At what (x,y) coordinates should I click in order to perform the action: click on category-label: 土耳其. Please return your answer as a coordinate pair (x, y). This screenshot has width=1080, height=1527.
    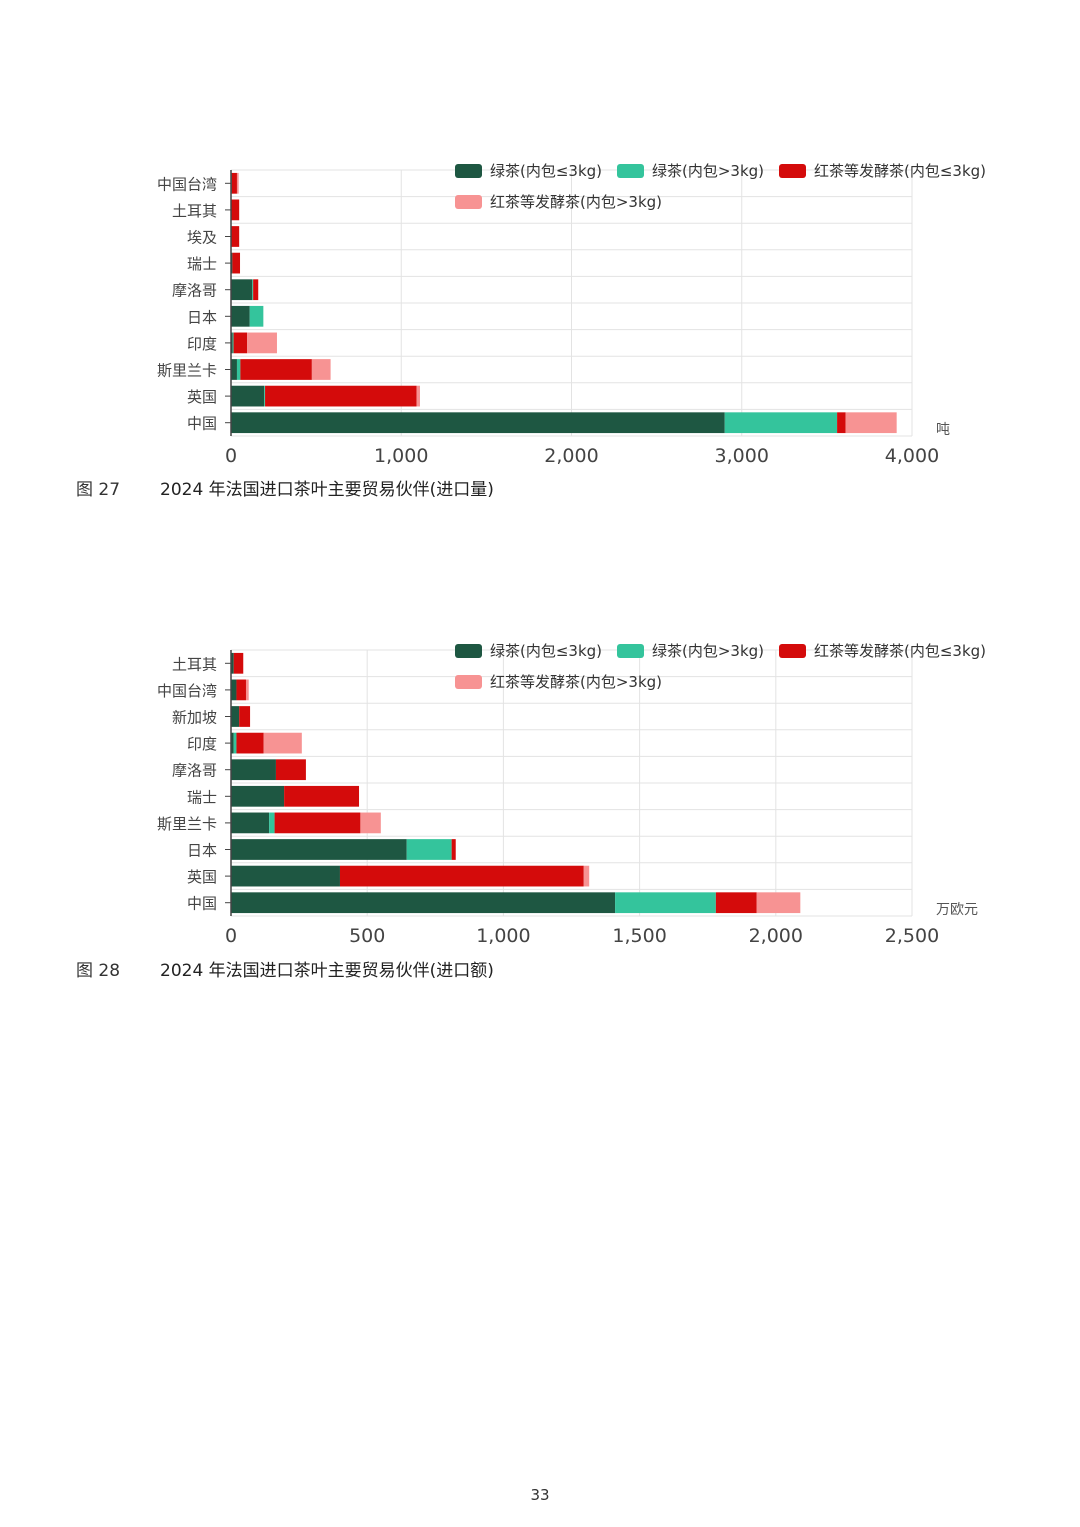
    Looking at the image, I should click on (194, 211).